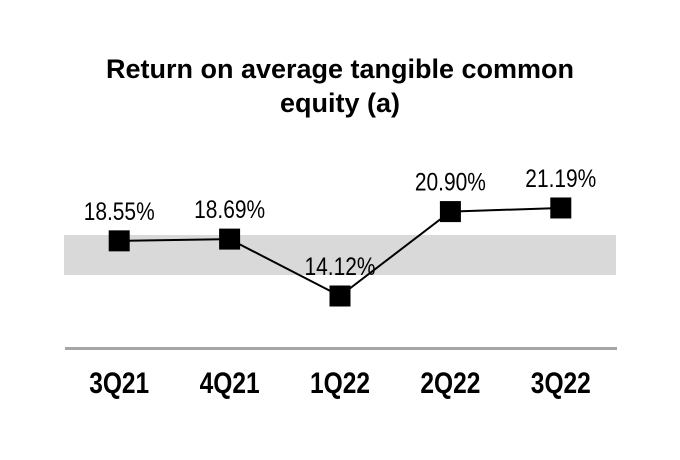 The image size is (680, 460). Describe the element at coordinates (230, 383) in the screenshot. I see `x-axis-label-4Q21: 4Q21` at that location.